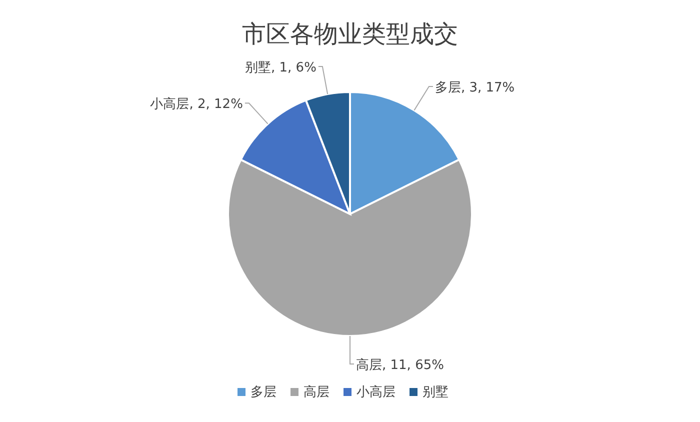 This screenshot has height=422, width=700. What do you see at coordinates (317, 392) in the screenshot?
I see `legend-label: 高层` at bounding box center [317, 392].